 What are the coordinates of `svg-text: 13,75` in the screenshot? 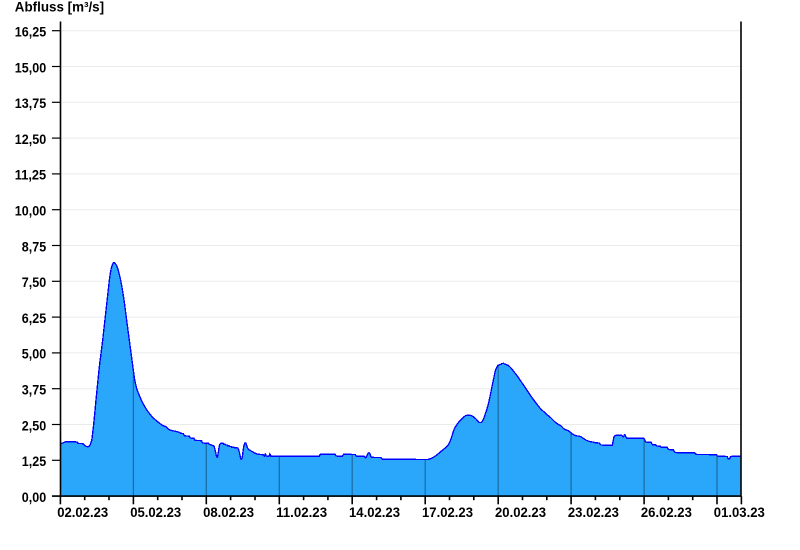 It's located at (31, 103).